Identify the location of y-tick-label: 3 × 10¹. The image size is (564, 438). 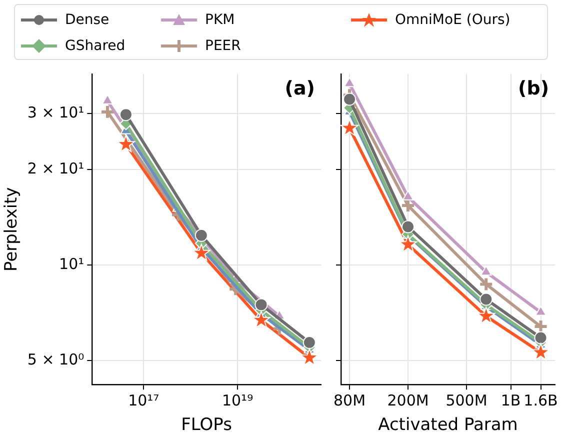
(55, 113).